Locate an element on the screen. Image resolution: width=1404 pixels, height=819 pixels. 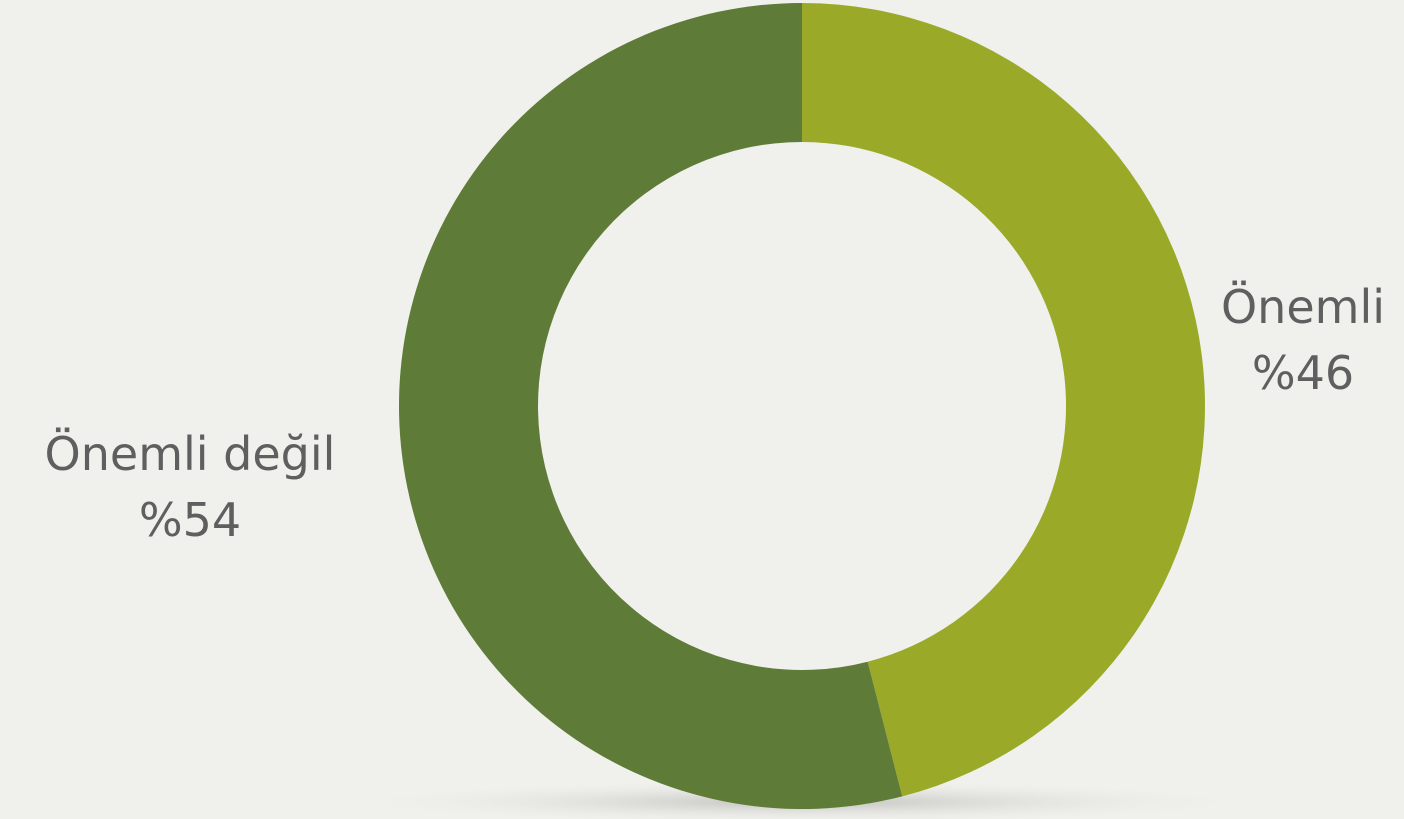
slice-value-onemli-degil: %54 is located at coordinates (190, 520).